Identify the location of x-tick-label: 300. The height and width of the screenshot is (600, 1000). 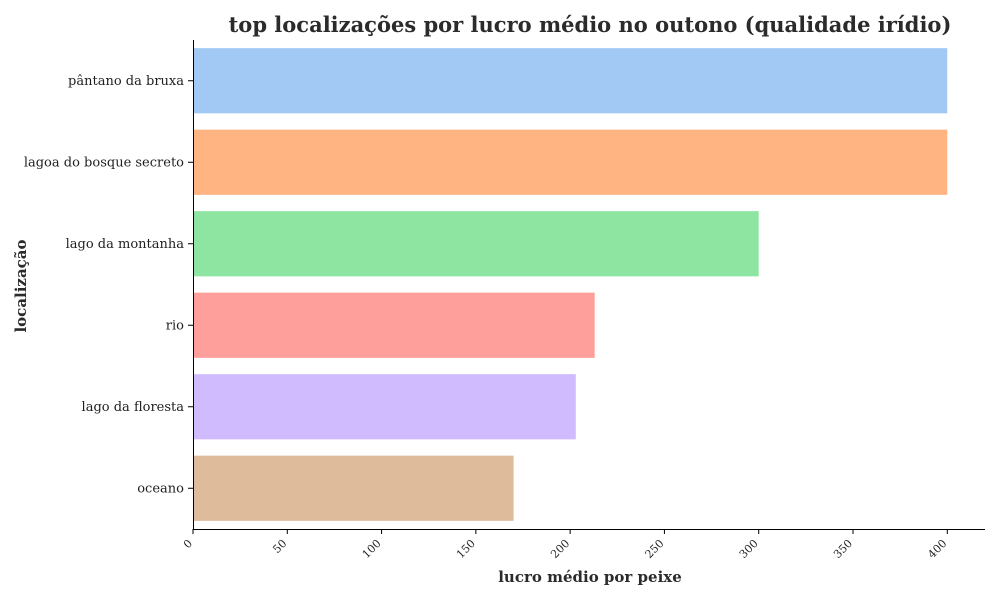
(749, 549).